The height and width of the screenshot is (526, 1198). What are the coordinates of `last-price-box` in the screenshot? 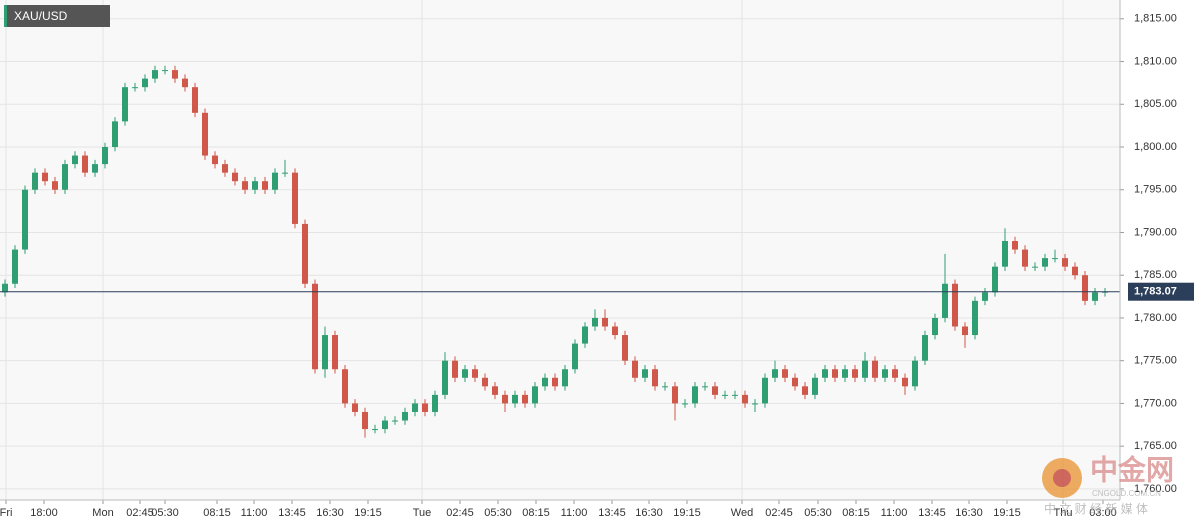 It's located at (1161, 291).